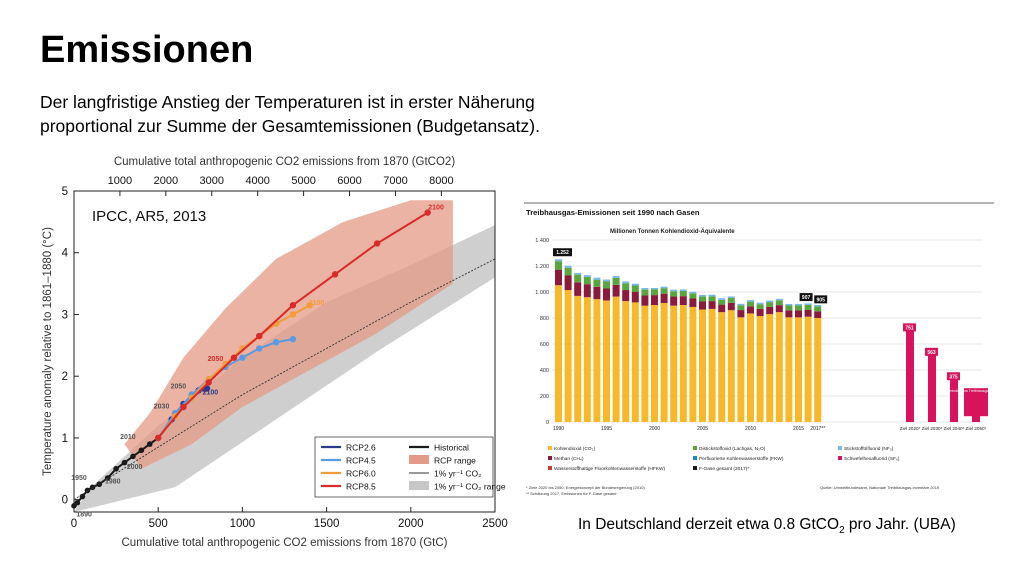 Image resolution: width=1024 pixels, height=576 pixels. What do you see at coordinates (404, 467) in the screenshot?
I see `legend-box` at bounding box center [404, 467].